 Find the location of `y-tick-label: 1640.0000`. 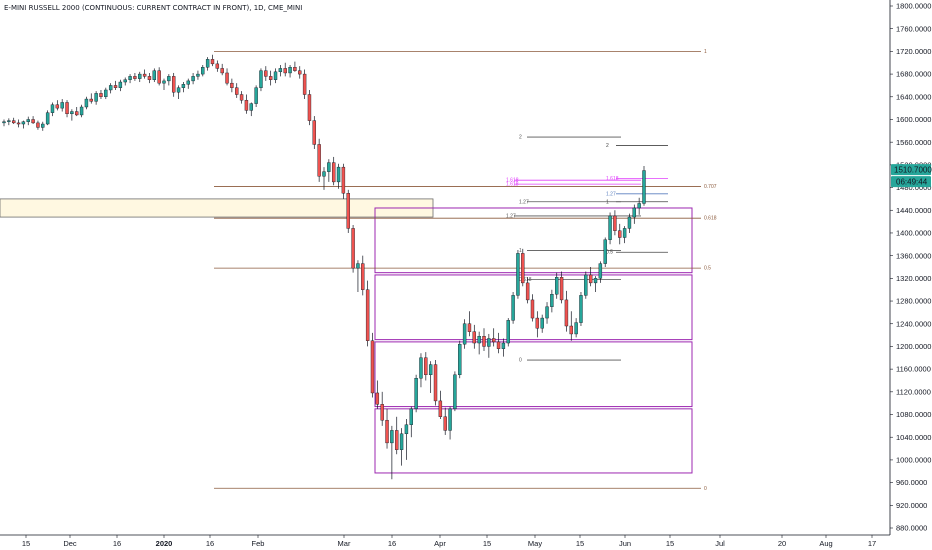

y-tick-label: 1640.0000 is located at coordinates (913, 96).